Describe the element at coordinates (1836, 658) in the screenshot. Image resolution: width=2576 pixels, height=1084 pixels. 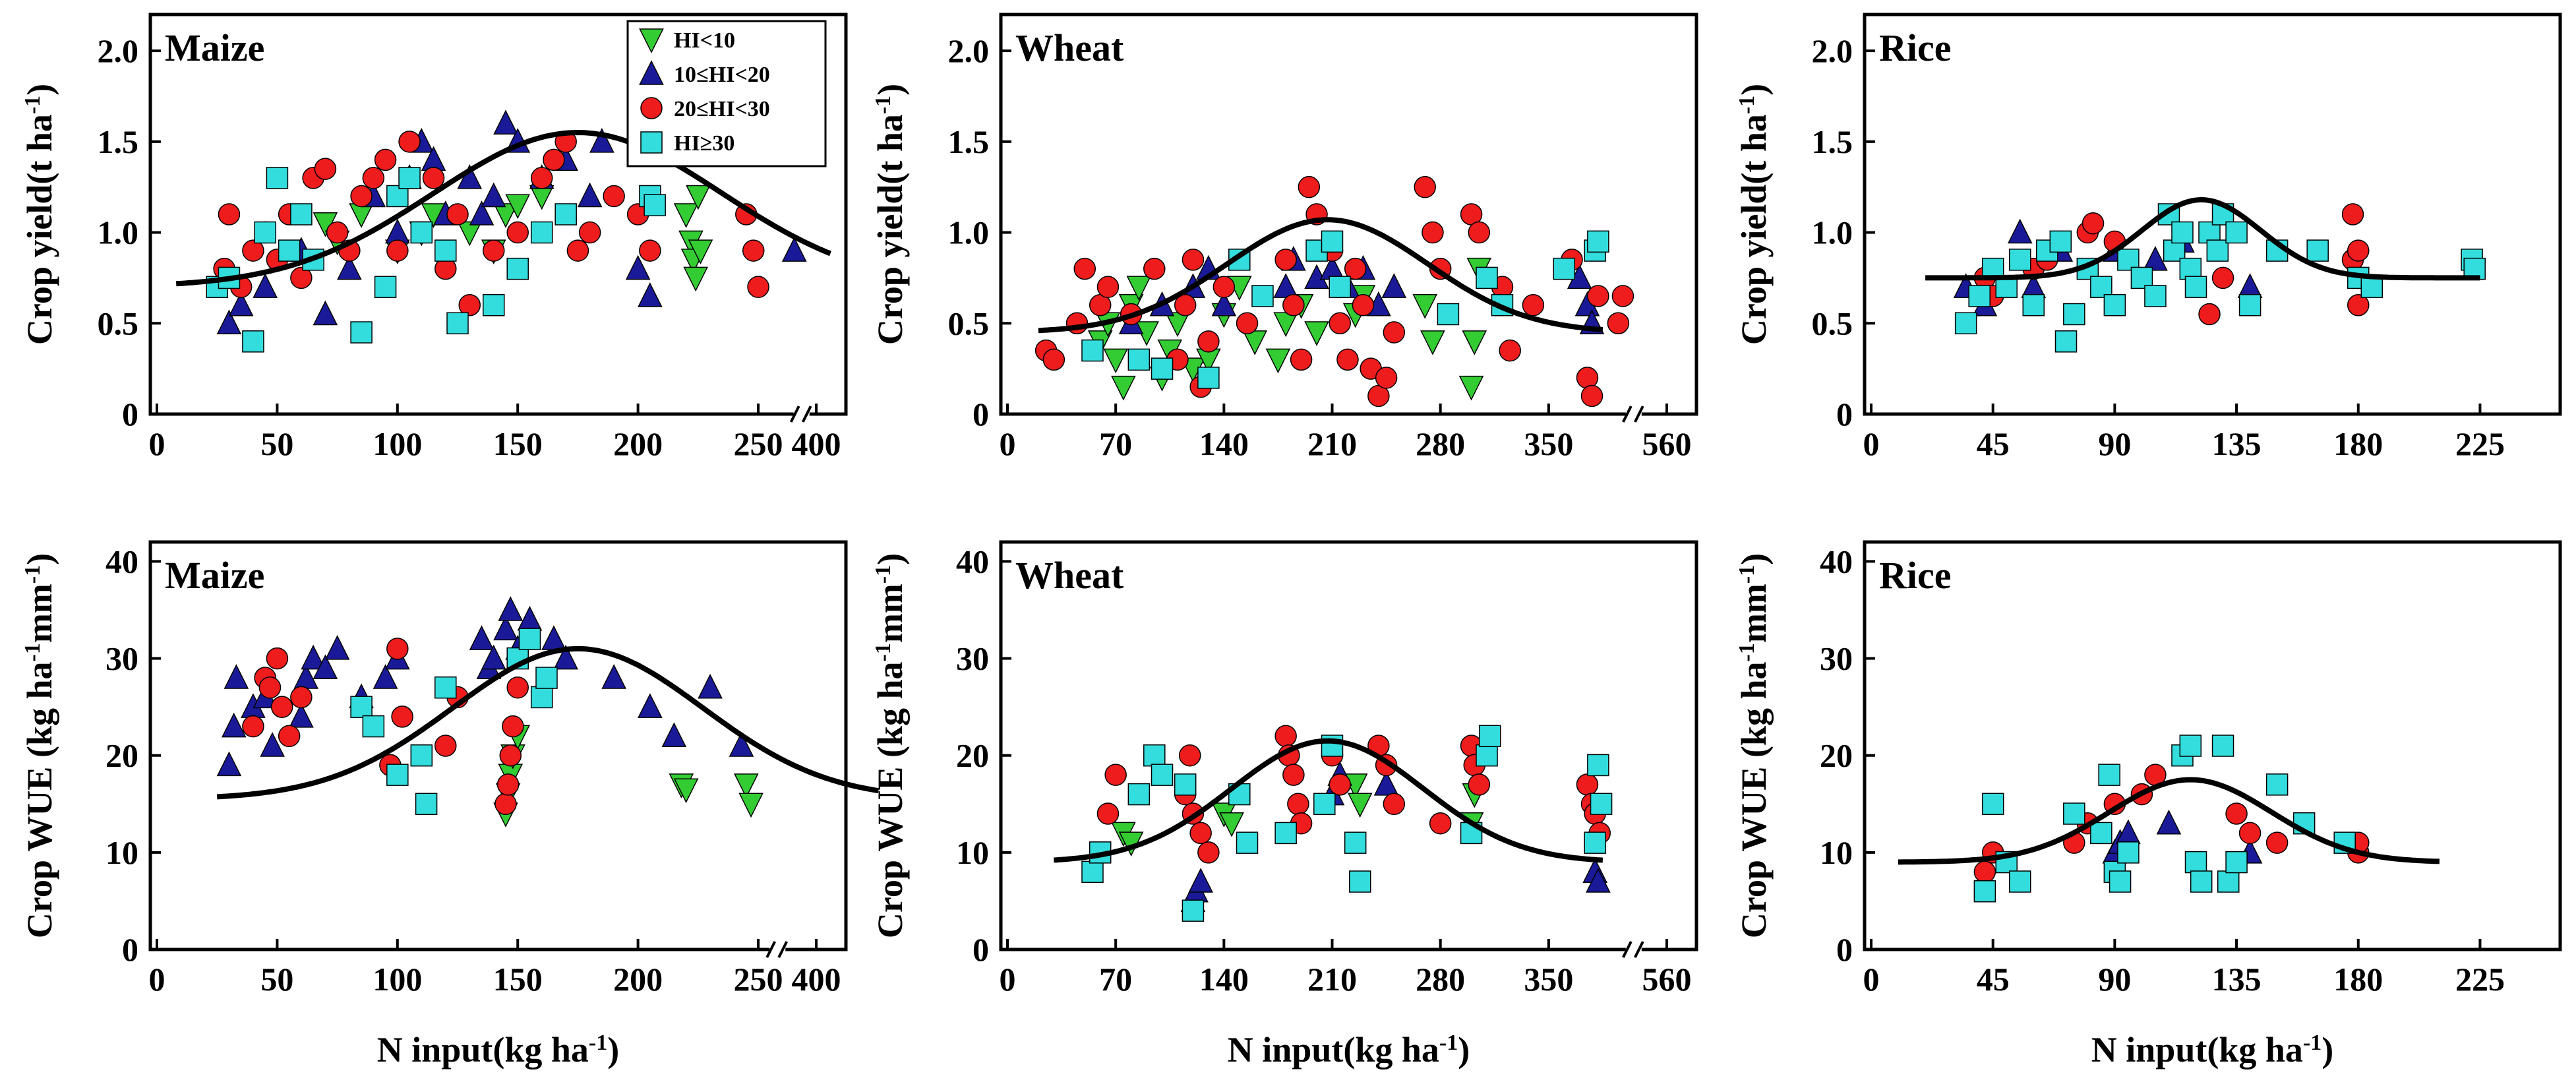
I see `y-tick-label: 30` at that location.